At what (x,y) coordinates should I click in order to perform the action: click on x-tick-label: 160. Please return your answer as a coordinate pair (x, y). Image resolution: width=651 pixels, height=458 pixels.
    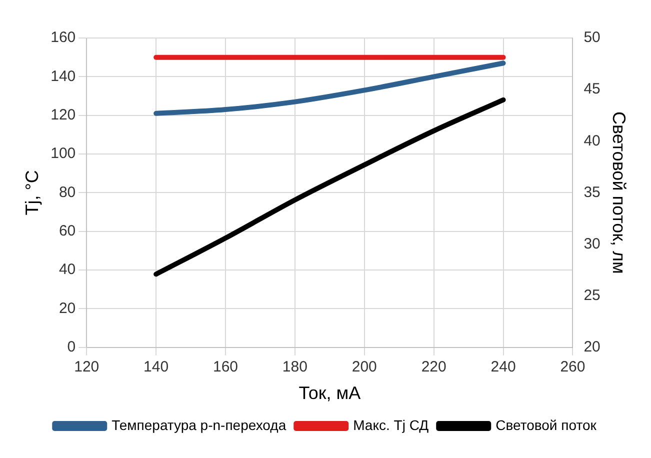
    Looking at the image, I should click on (225, 367).